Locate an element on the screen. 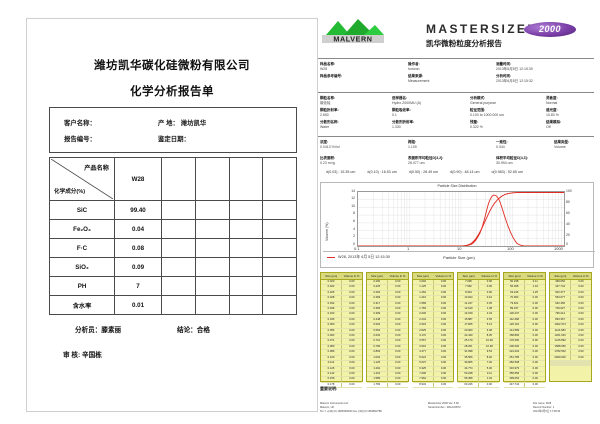 This screenshot has height=424, width=600. size-value: 0.448 is located at coordinates (377, 320).